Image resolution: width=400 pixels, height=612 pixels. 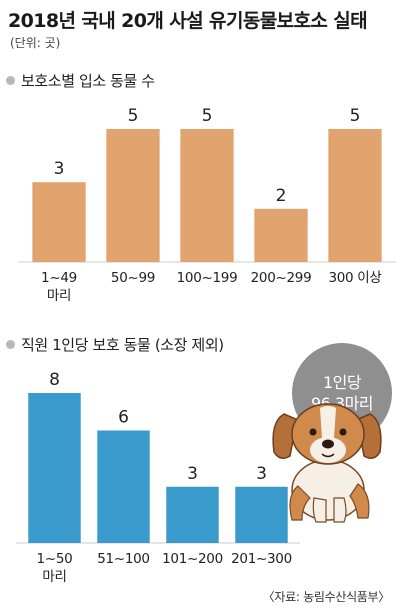 I want to click on chart1-value-label: 2, so click(x=281, y=196).